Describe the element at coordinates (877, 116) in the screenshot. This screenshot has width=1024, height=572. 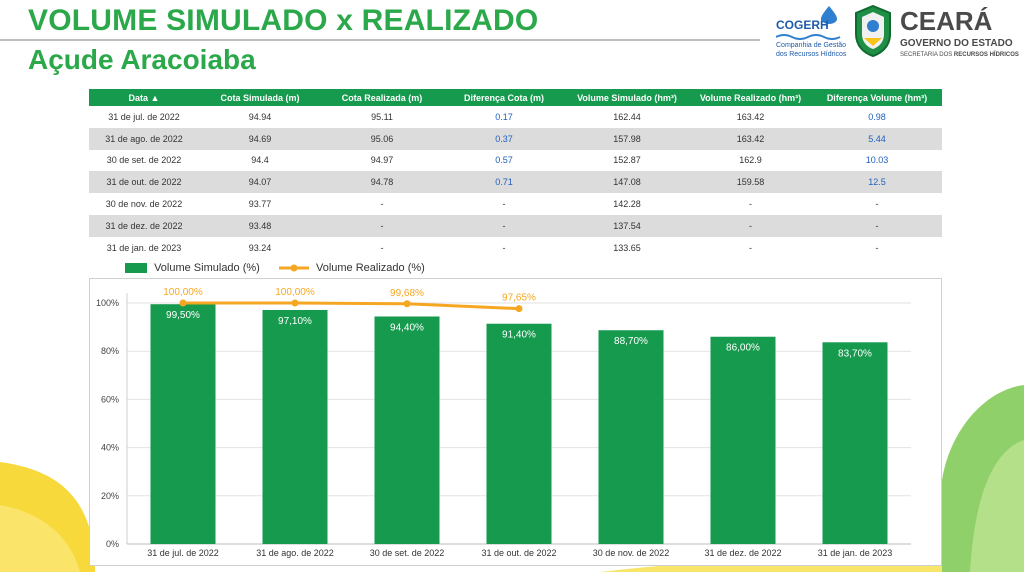
I see `table-cell: 0.98` at that location.